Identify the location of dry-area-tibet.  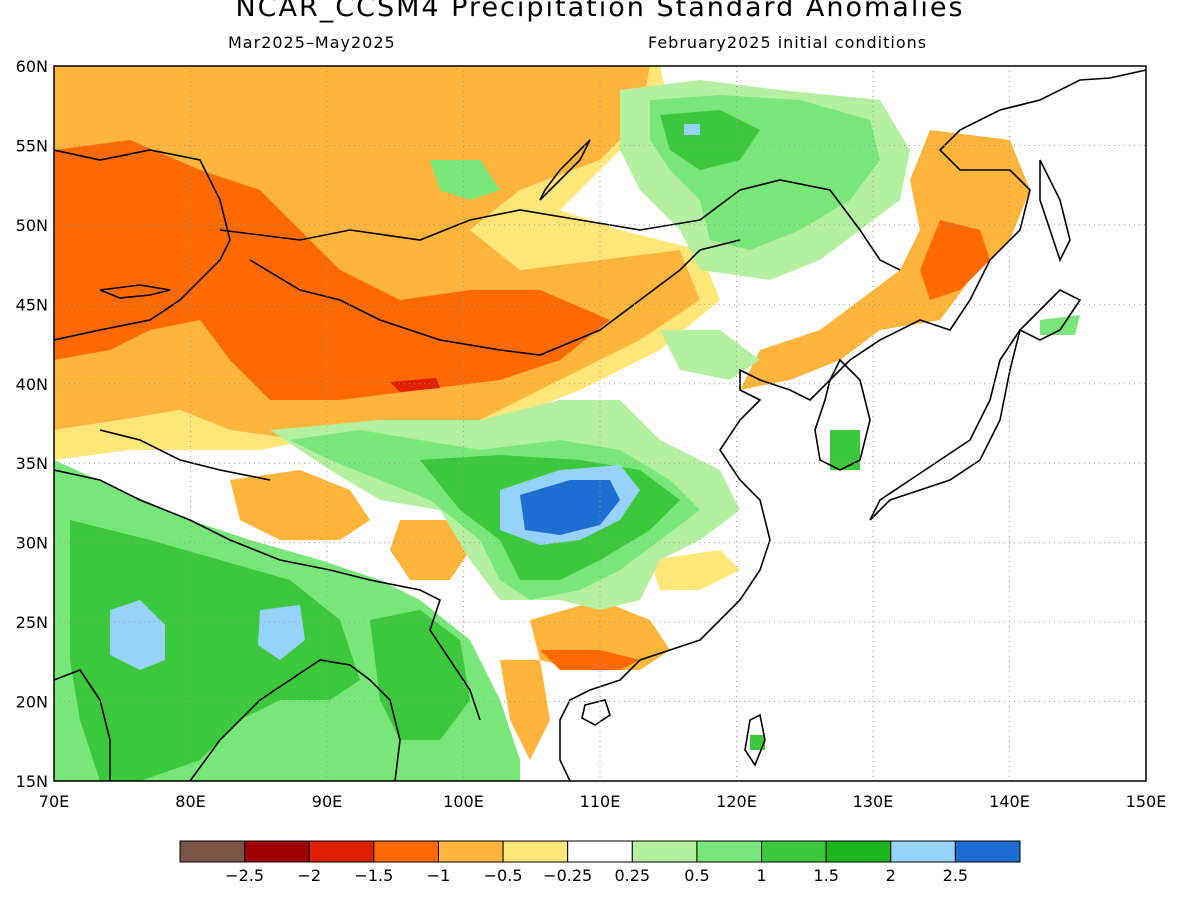
(300, 505).